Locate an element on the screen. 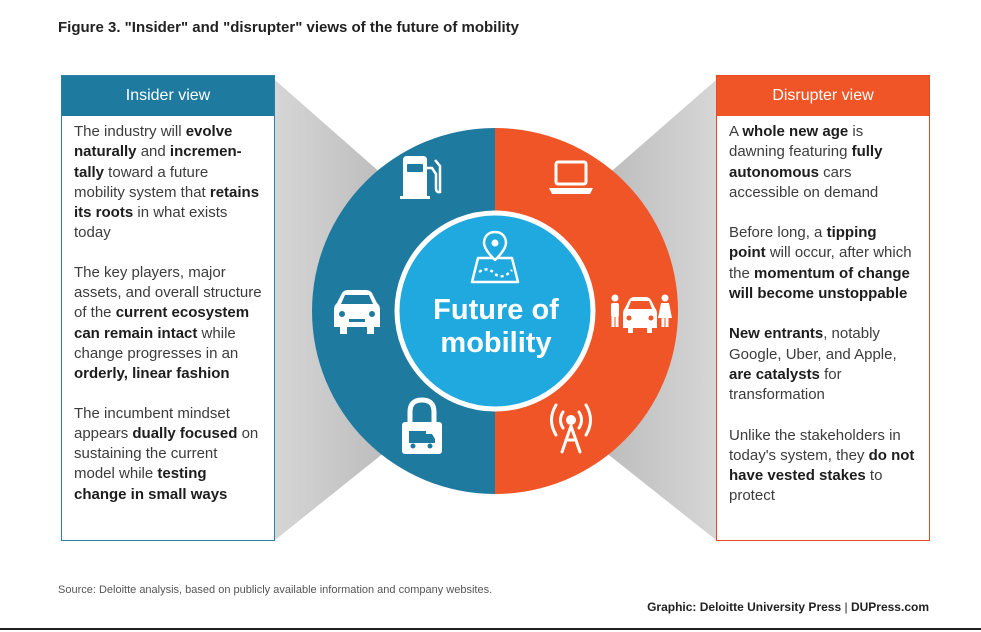 Image resolution: width=981 pixels, height=632 pixels. bold-phrase: testing change in small ways is located at coordinates (151, 484).